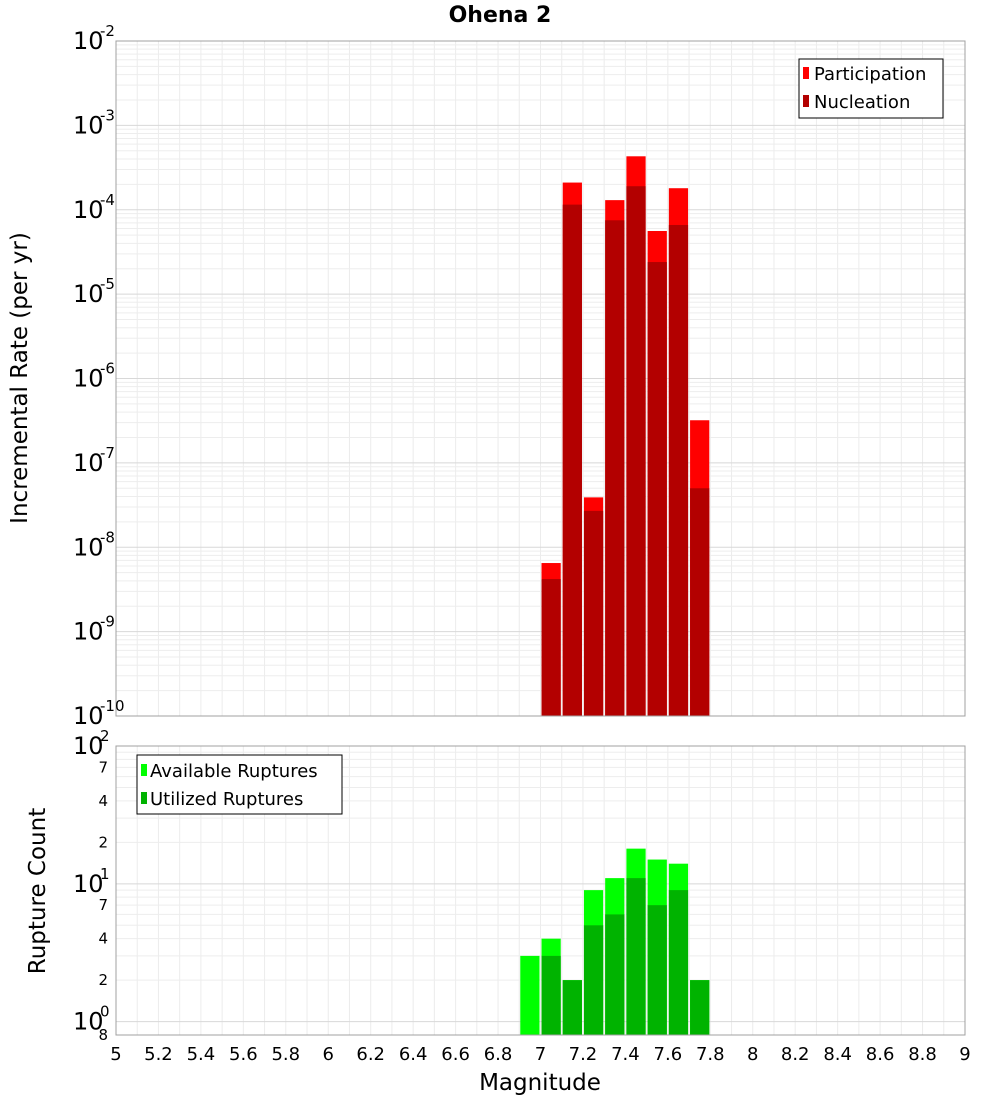 The height and width of the screenshot is (1100, 1000). What do you see at coordinates (540, 1083) in the screenshot?
I see `x-axis-label: Magnitude` at bounding box center [540, 1083].